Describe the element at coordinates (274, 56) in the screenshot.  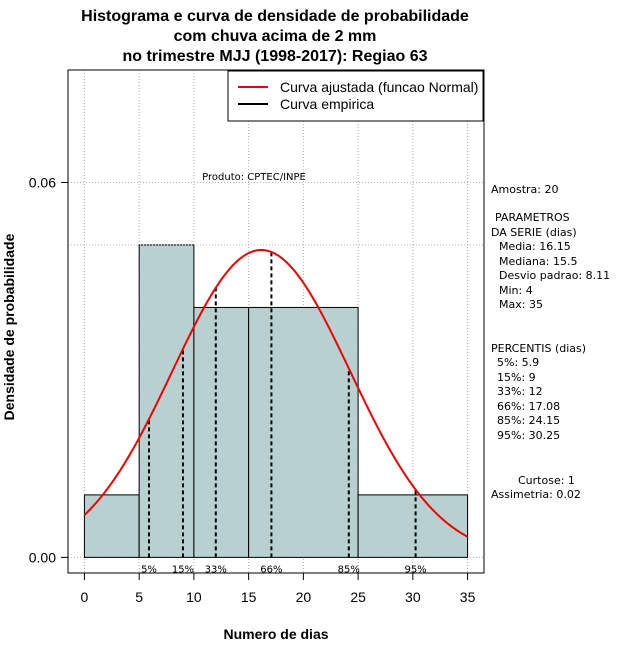
I see `chart-title-line-3: no trimestre MJJ (1998-2017): Regiao 63` at that location.